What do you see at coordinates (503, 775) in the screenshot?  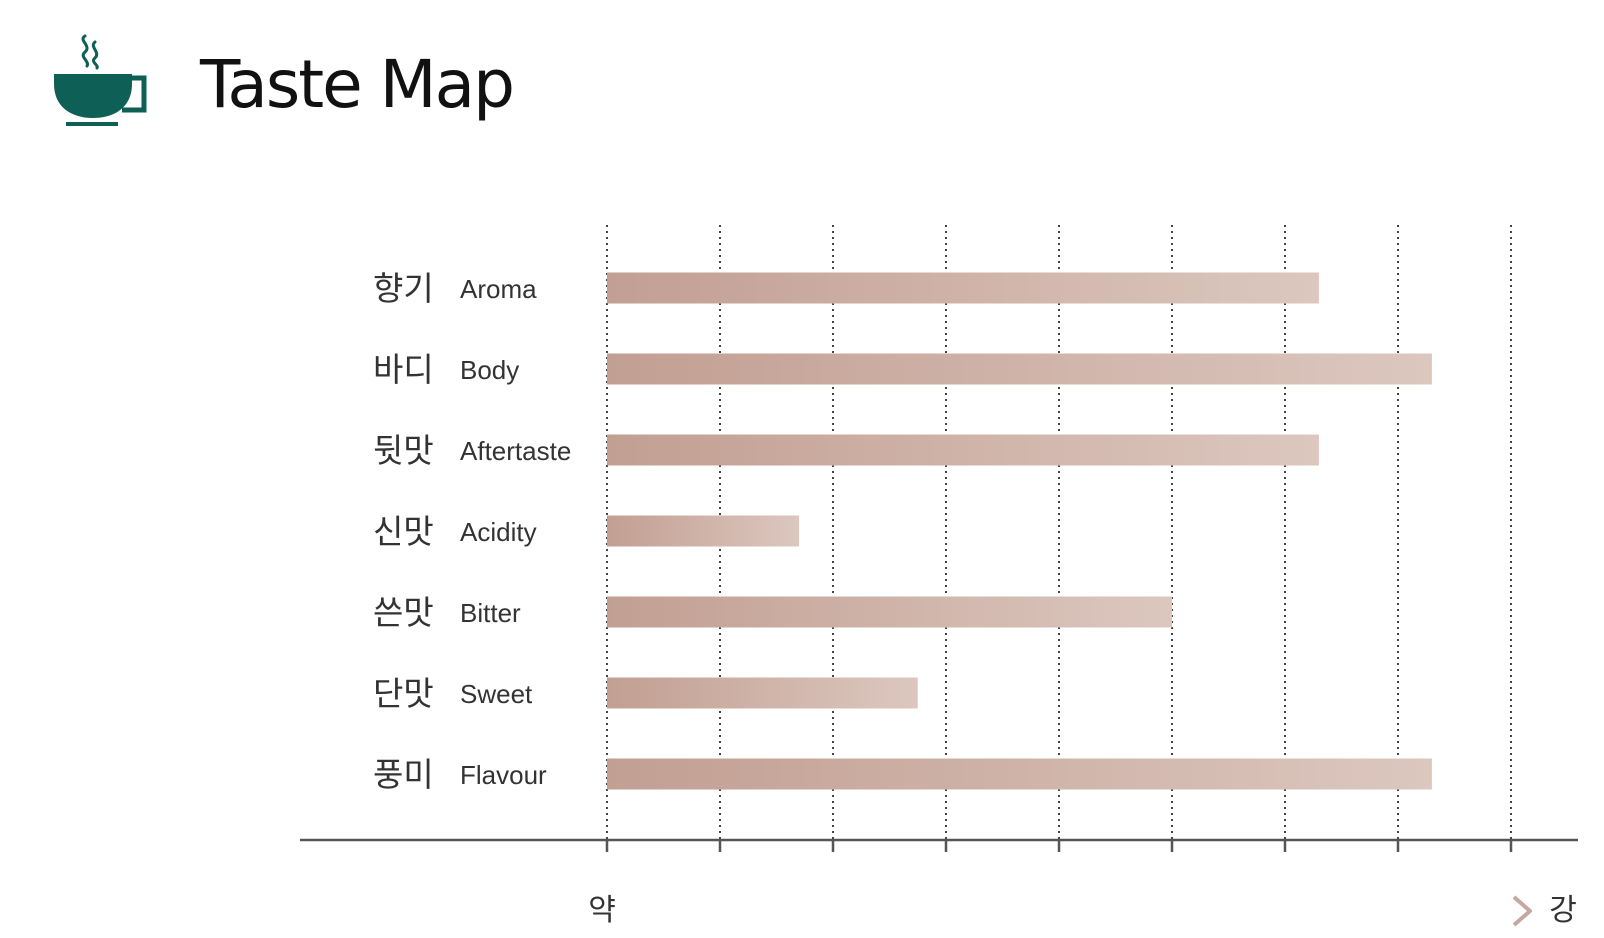 I see `category-label-en: Flavour` at bounding box center [503, 775].